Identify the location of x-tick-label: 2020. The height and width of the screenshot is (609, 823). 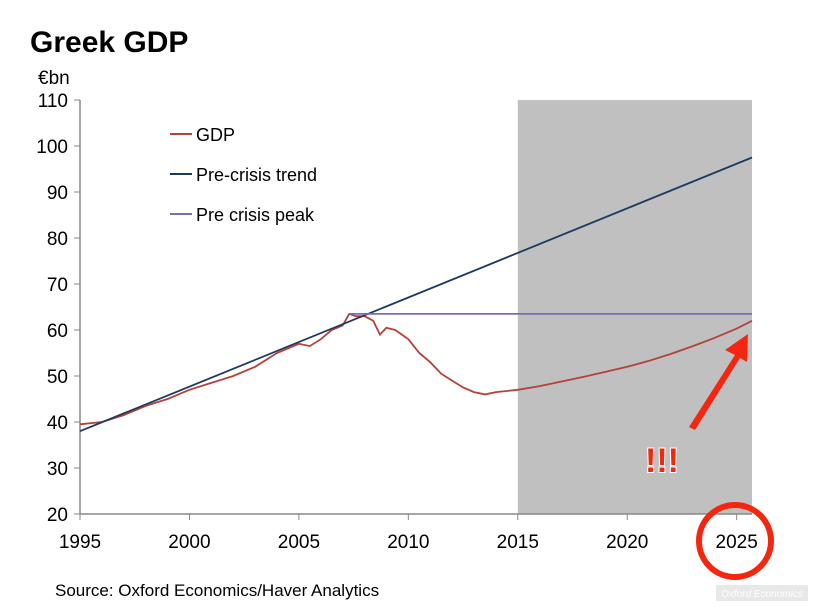
(627, 542).